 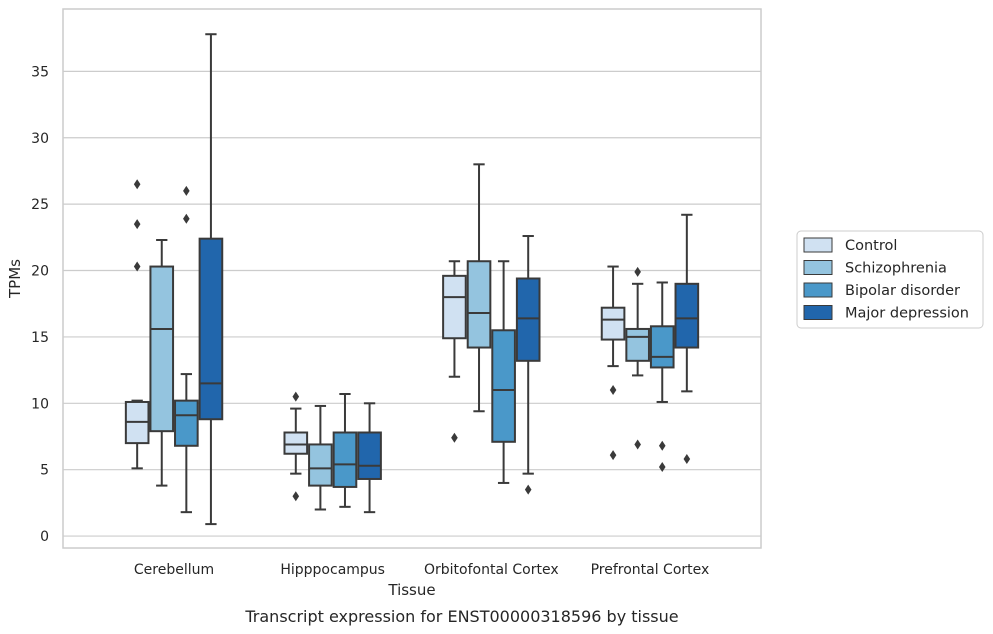 What do you see at coordinates (650, 570) in the screenshot?
I see `x-tick-label: Prefrontal Cortex` at bounding box center [650, 570].